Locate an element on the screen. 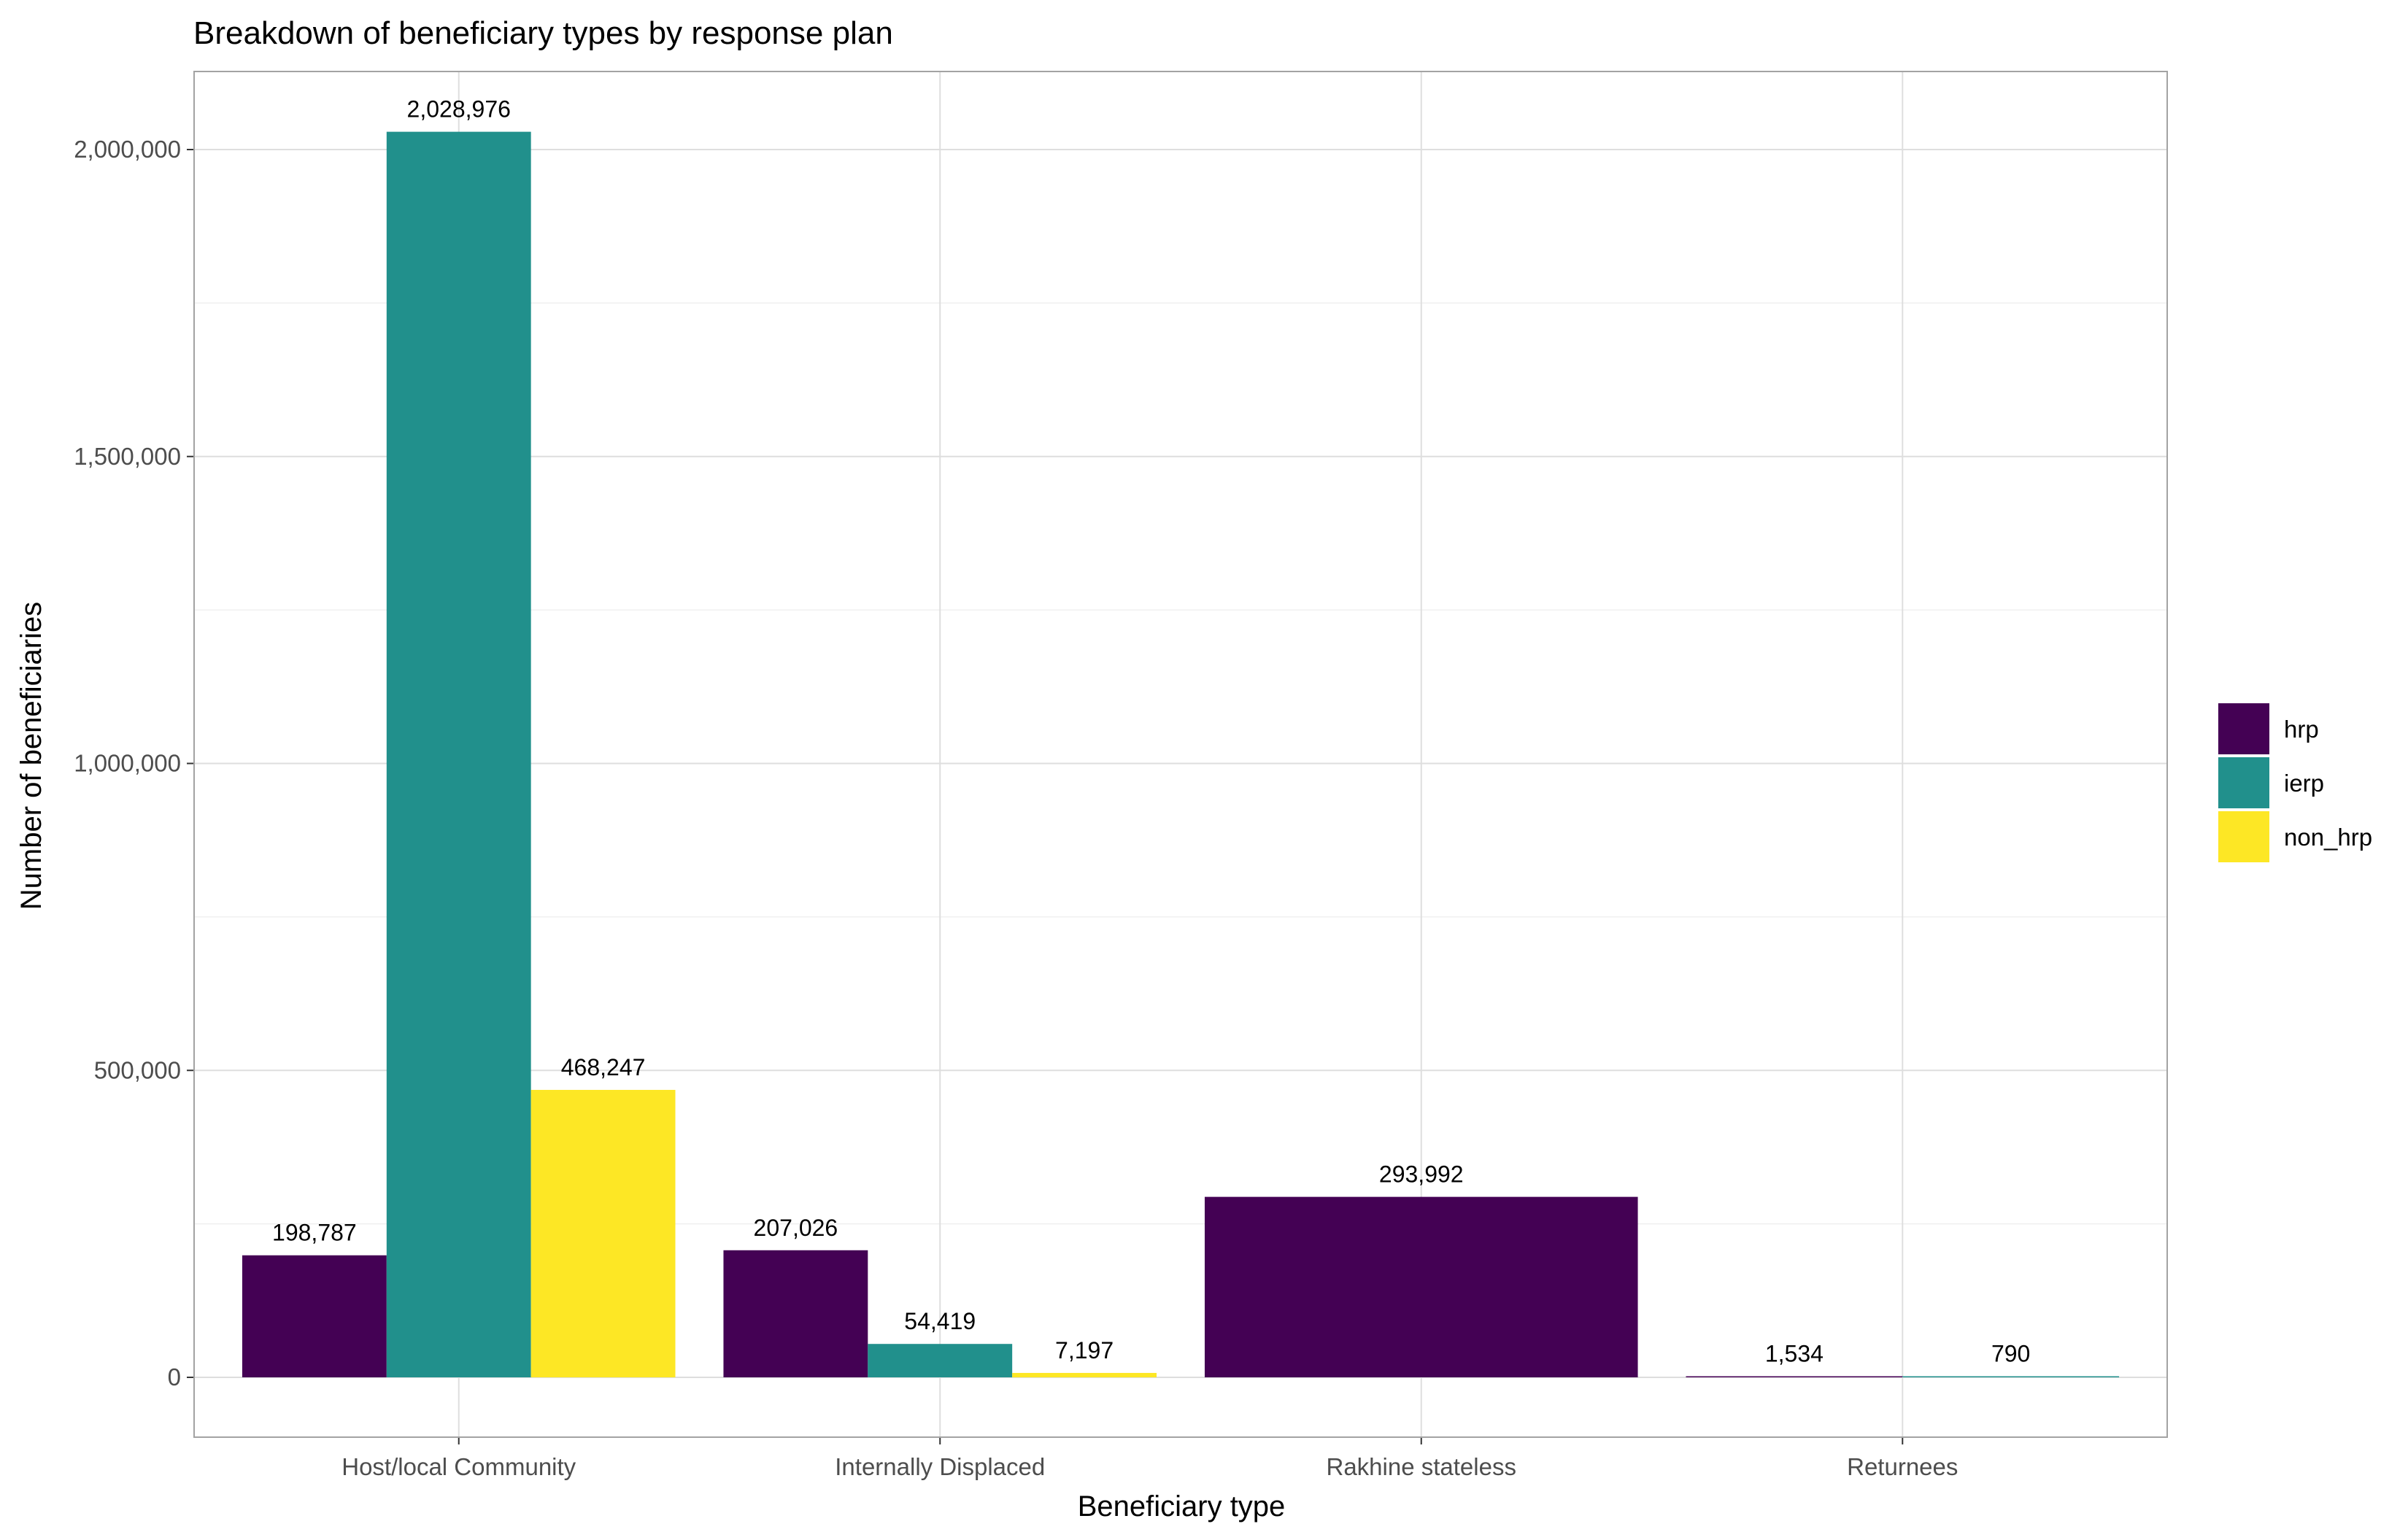 The height and width of the screenshot is (1532, 2408). x-tick-label: Internally Displaced is located at coordinates (940, 1467).